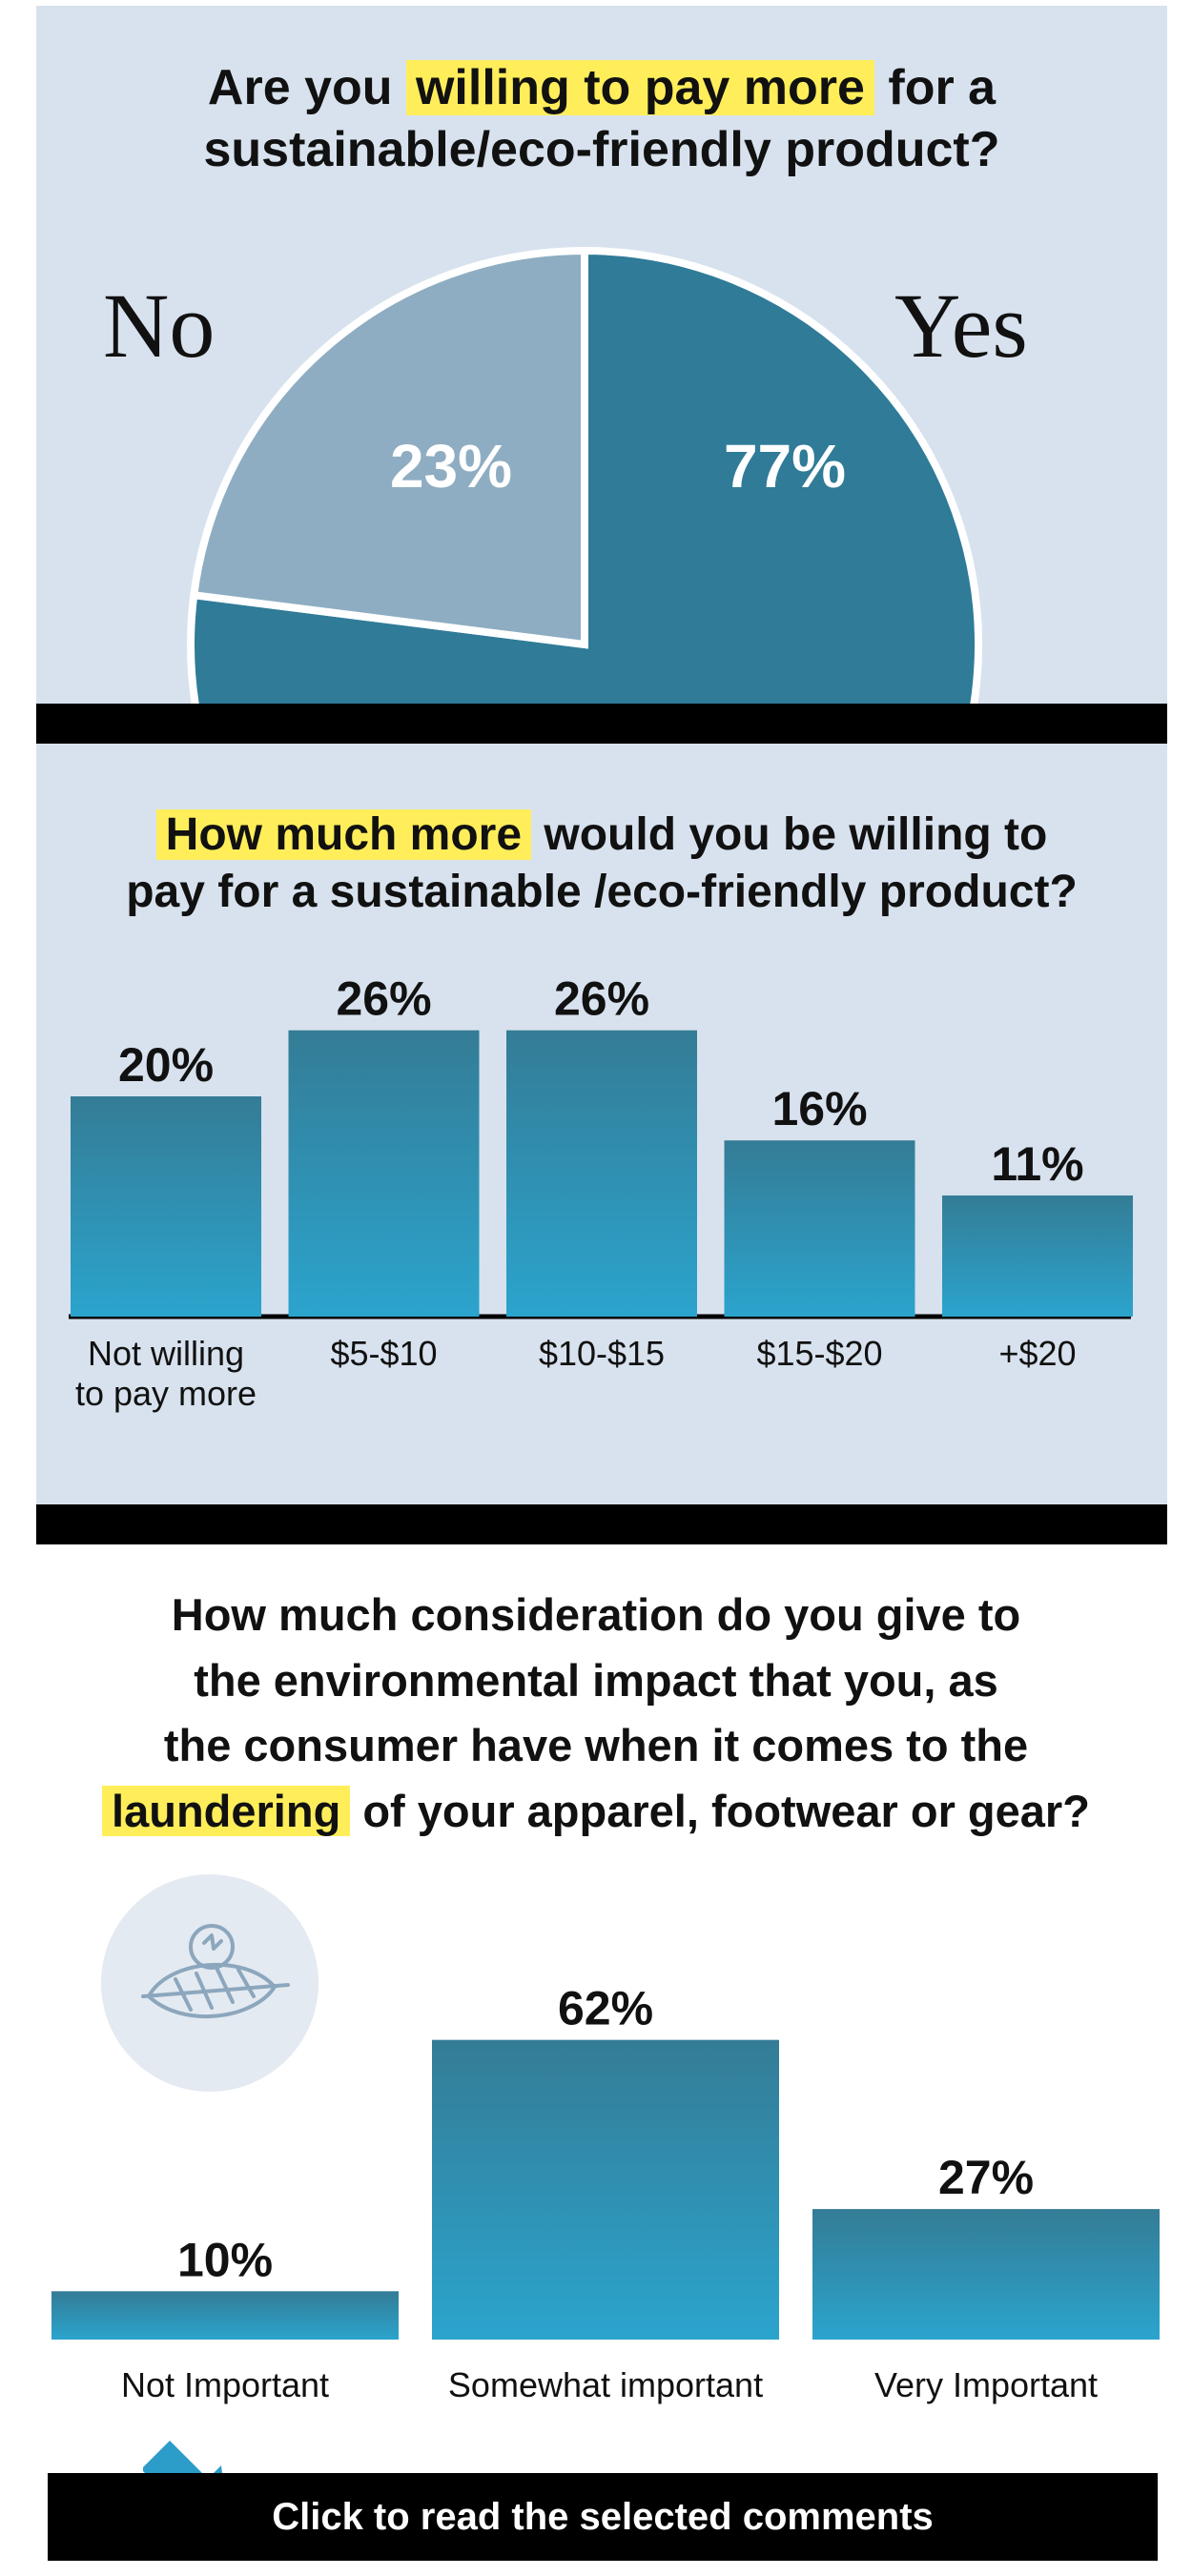 This screenshot has width=1192, height=2576. Describe the element at coordinates (226, 1810) in the screenshot. I see `laundering-question-highlight: laundering` at that location.